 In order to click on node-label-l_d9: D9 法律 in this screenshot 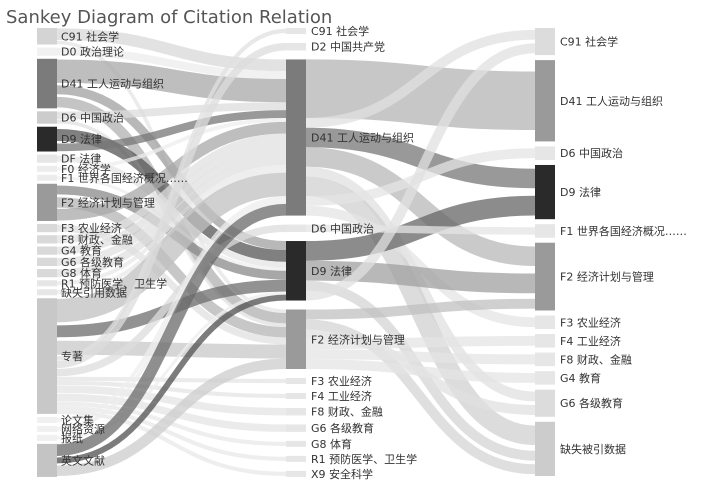, I will do `click(81, 139)`.